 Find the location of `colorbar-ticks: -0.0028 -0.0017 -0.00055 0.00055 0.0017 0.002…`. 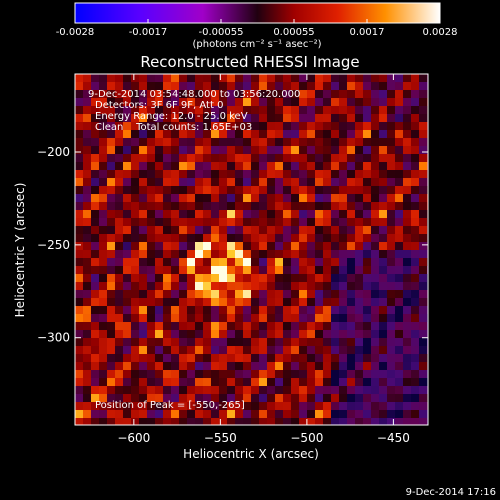

colorbar-ticks: -0.0028 -0.0017 -0.00055 0.00055 0.0017 0.002… is located at coordinates (257, 28).